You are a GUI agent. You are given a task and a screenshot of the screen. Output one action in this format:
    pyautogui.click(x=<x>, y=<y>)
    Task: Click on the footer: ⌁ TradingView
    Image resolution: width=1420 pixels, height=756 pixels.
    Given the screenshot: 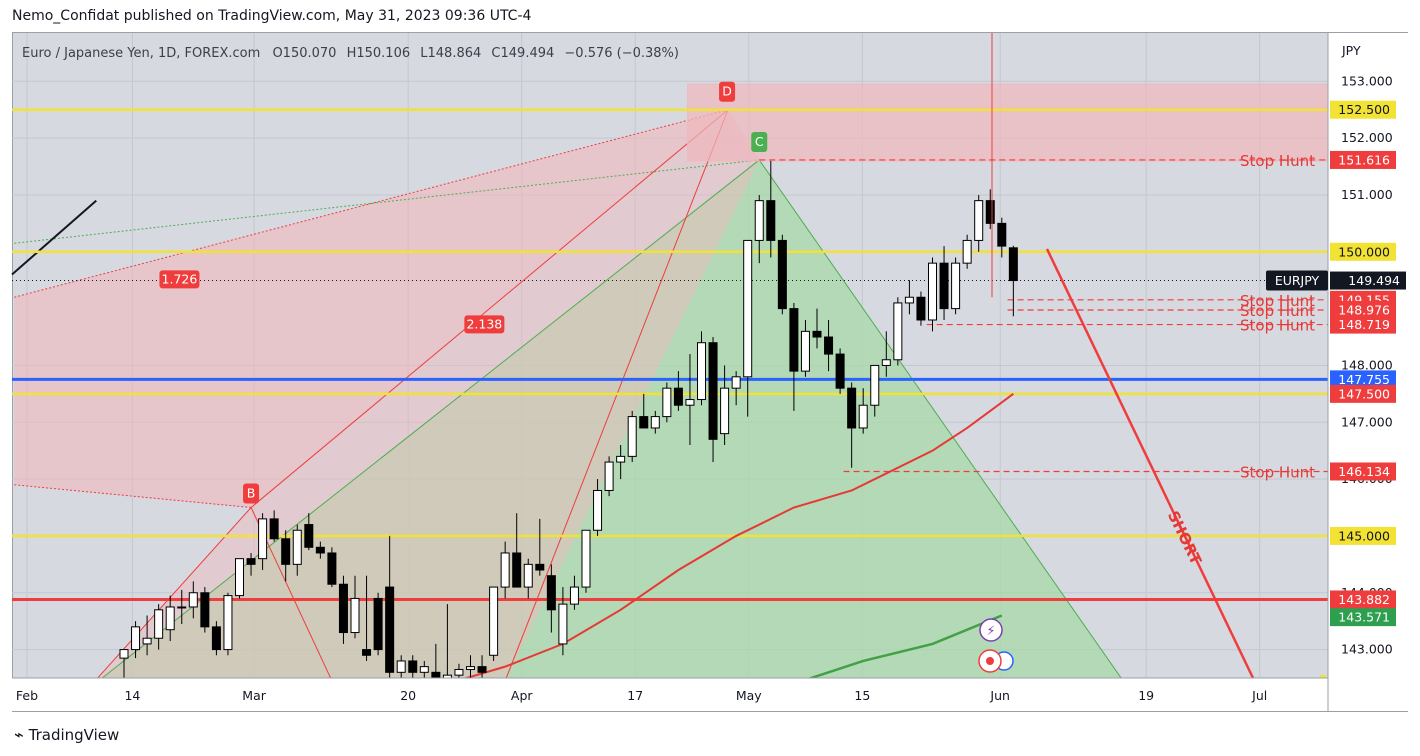 What is the action you would take?
    pyautogui.click(x=66, y=734)
    